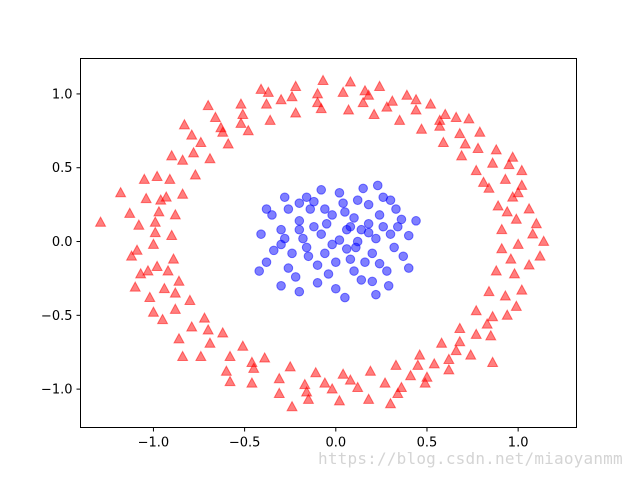 This screenshot has width=640, height=480. I want to click on y-tick-label: 1.0, so click(62, 94).